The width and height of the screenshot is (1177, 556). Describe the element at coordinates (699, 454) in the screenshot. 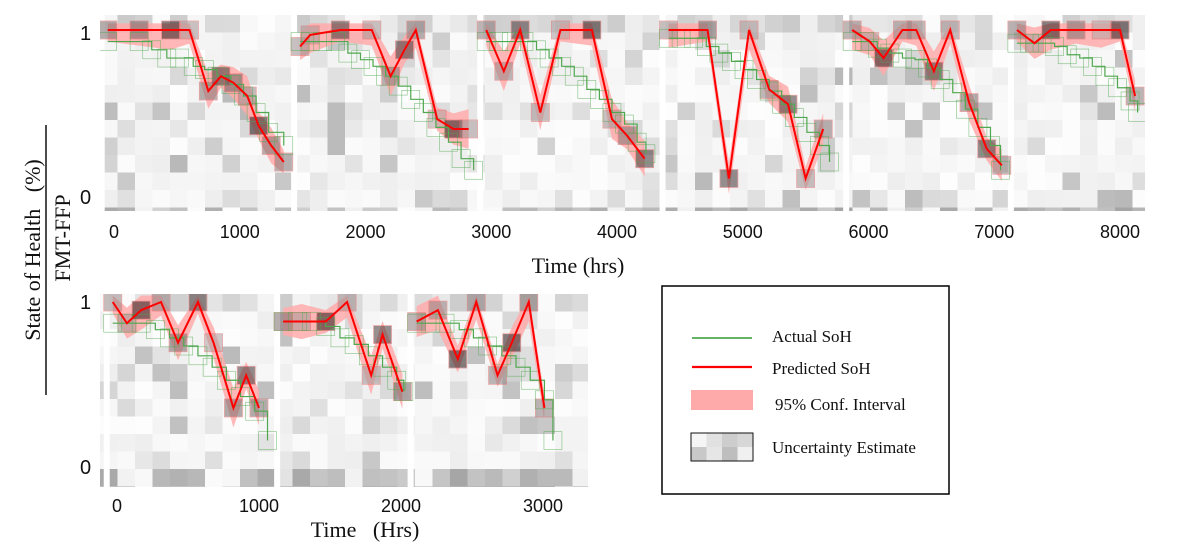

I see `legend-uncertainty-cell` at that location.